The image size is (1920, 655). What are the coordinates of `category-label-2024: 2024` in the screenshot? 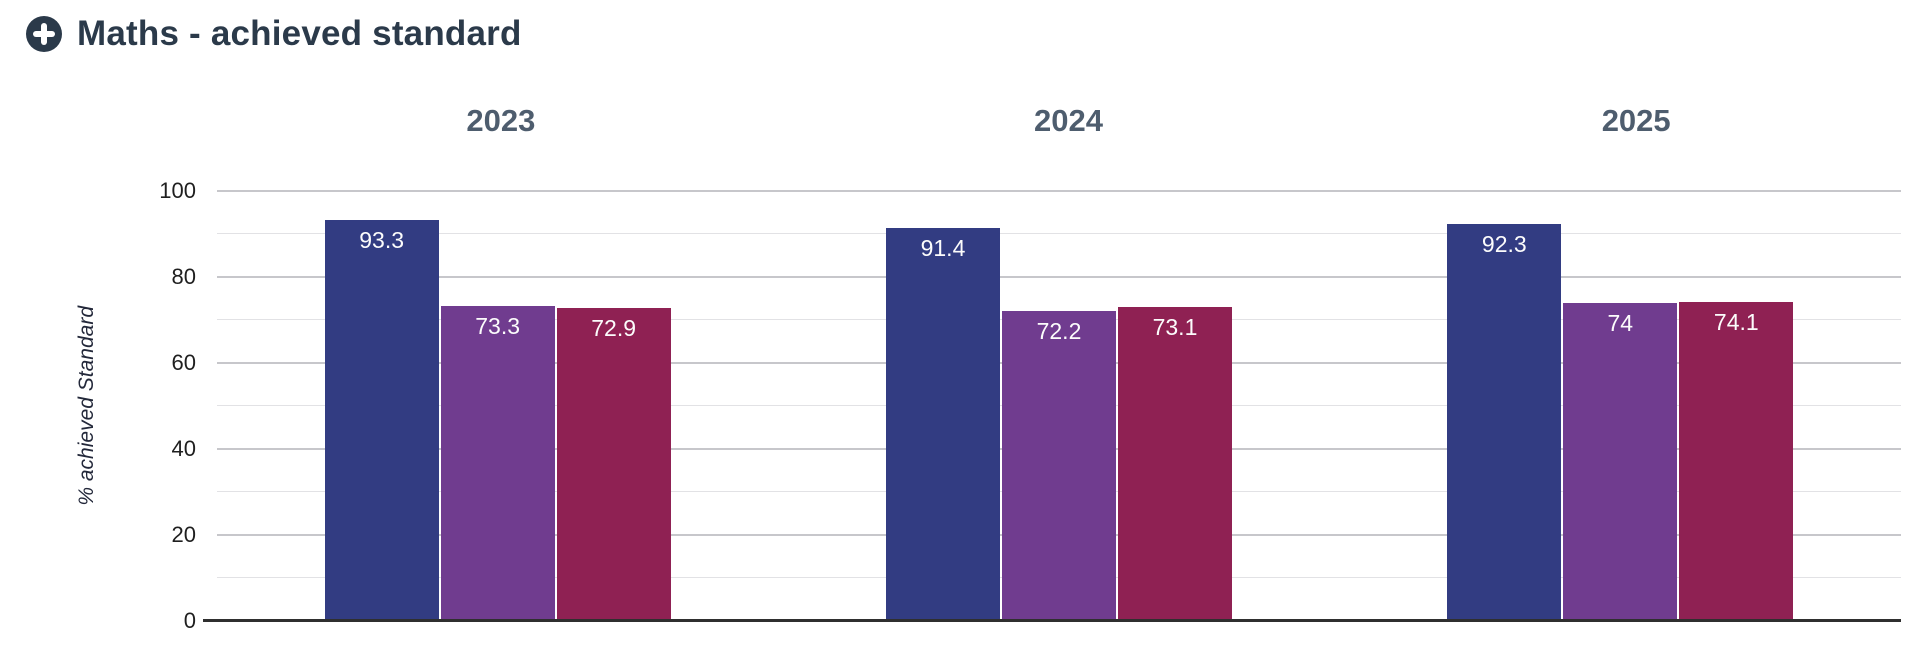 It's located at (1068, 120).